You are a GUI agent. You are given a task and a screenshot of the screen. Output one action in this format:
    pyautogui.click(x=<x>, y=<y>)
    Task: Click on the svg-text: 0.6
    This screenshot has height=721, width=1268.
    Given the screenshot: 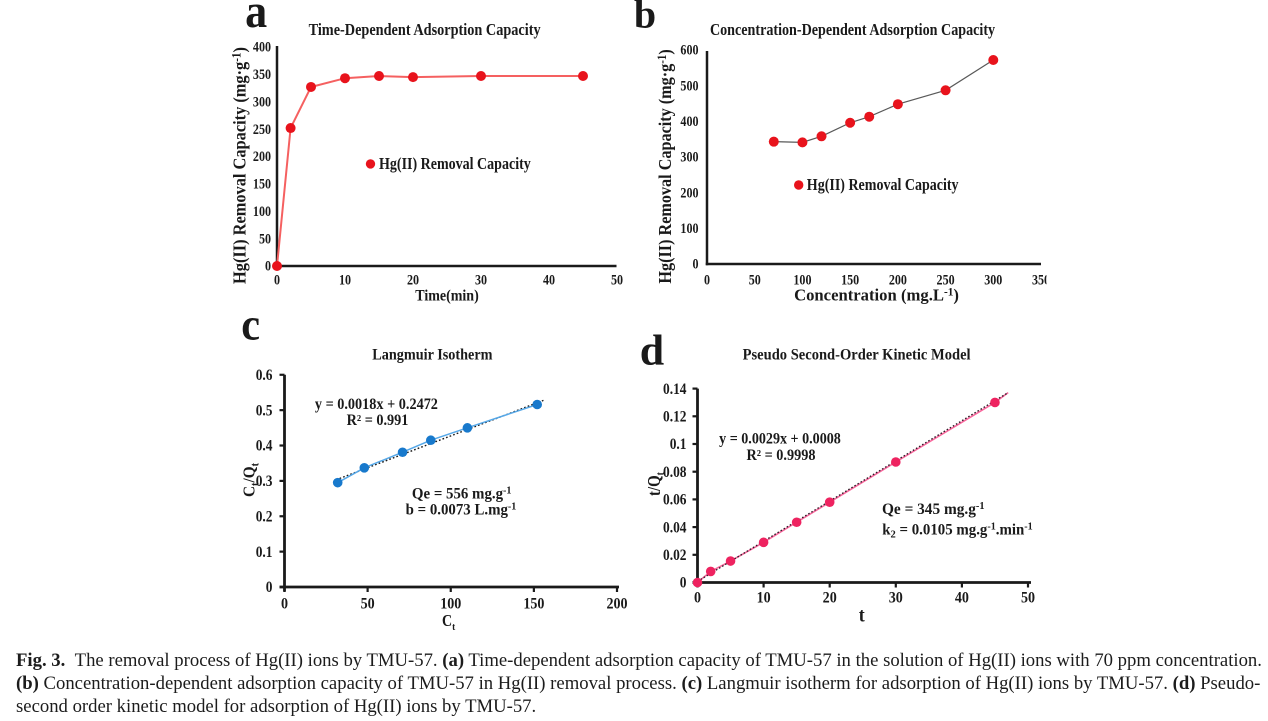 What is the action you would take?
    pyautogui.click(x=264, y=375)
    